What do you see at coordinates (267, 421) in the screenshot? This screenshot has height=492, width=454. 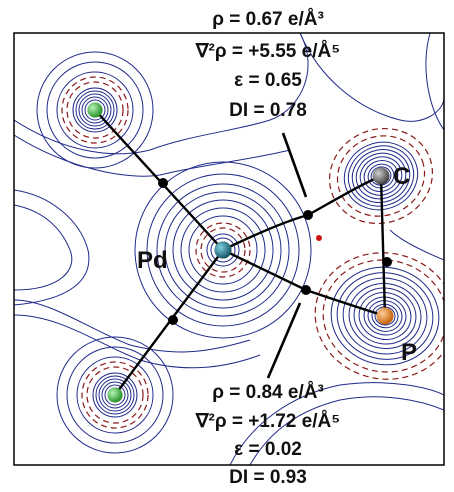 I see `bcp-bottom-laplacian: ∇²ρ = +1.72 e/Å⁵` at bounding box center [267, 421].